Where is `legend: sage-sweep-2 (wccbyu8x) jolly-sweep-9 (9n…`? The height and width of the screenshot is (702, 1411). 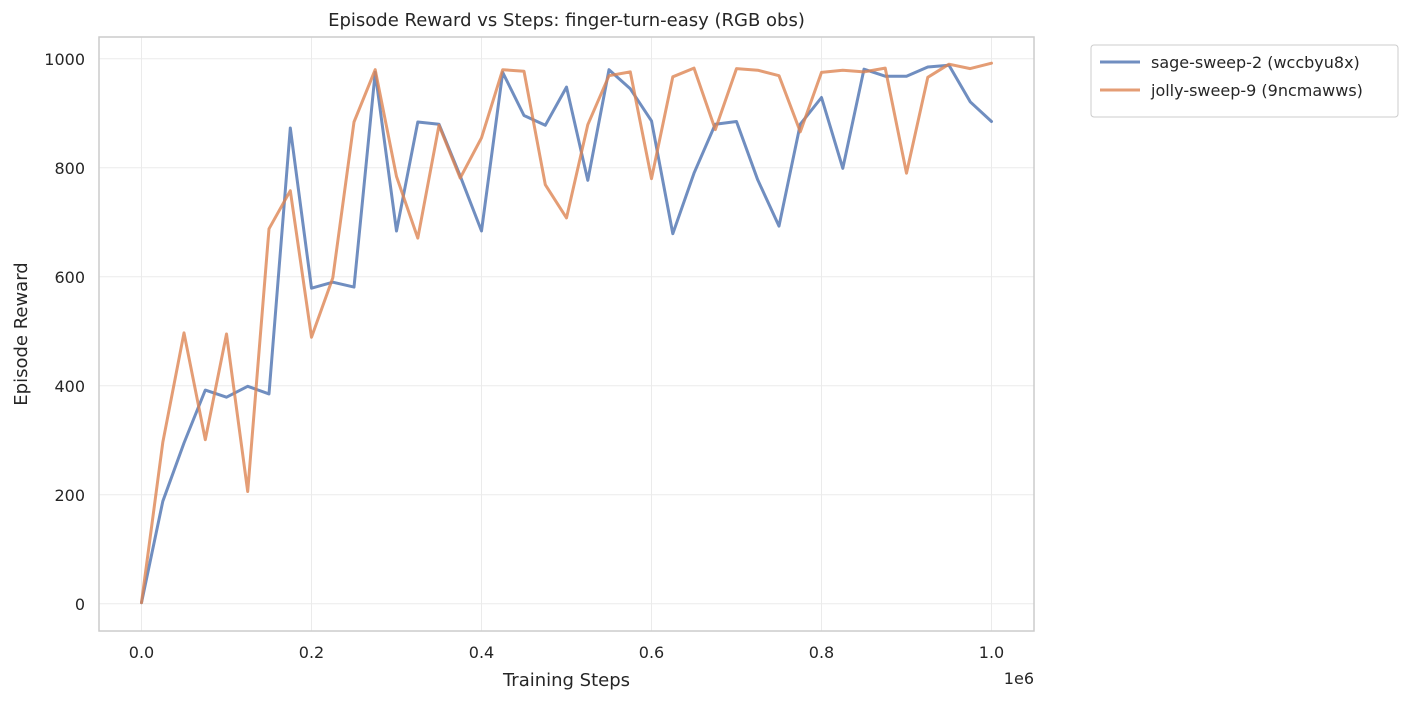 legend: sage-sweep-2 (wccbyu8x) jolly-sweep-9 (9n… is located at coordinates (1244, 81).